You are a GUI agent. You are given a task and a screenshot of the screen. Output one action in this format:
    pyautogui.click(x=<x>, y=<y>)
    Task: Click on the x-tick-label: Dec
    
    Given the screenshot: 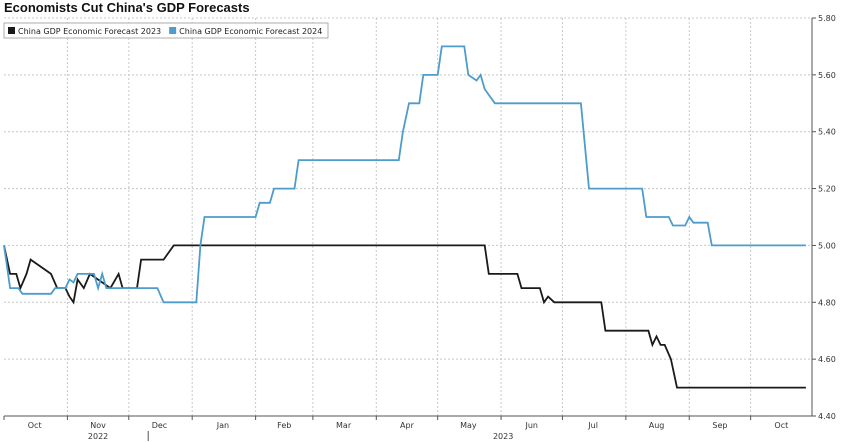 What is the action you would take?
    pyautogui.click(x=159, y=425)
    